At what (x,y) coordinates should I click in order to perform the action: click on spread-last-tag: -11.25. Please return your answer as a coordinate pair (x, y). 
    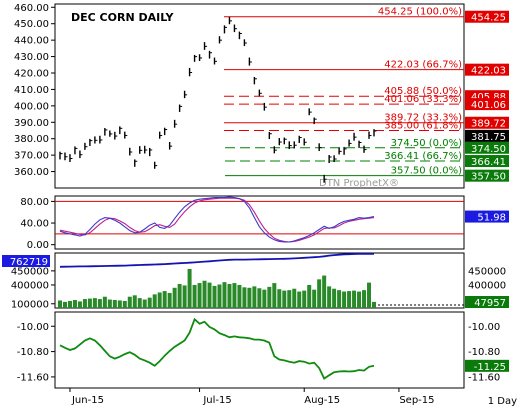
    Looking at the image, I should click on (490, 367).